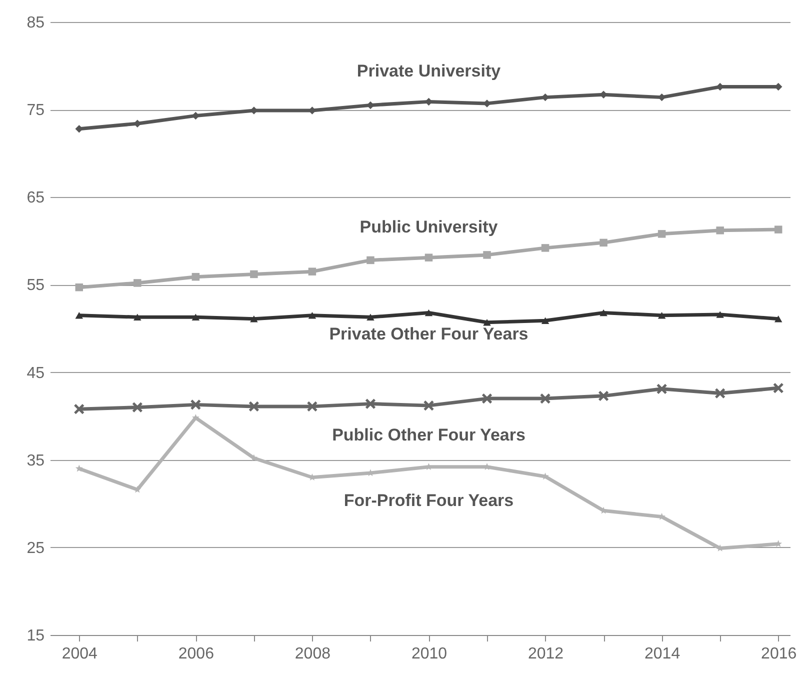 The width and height of the screenshot is (809, 675). I want to click on x-tick-label: 2016, so click(779, 654).